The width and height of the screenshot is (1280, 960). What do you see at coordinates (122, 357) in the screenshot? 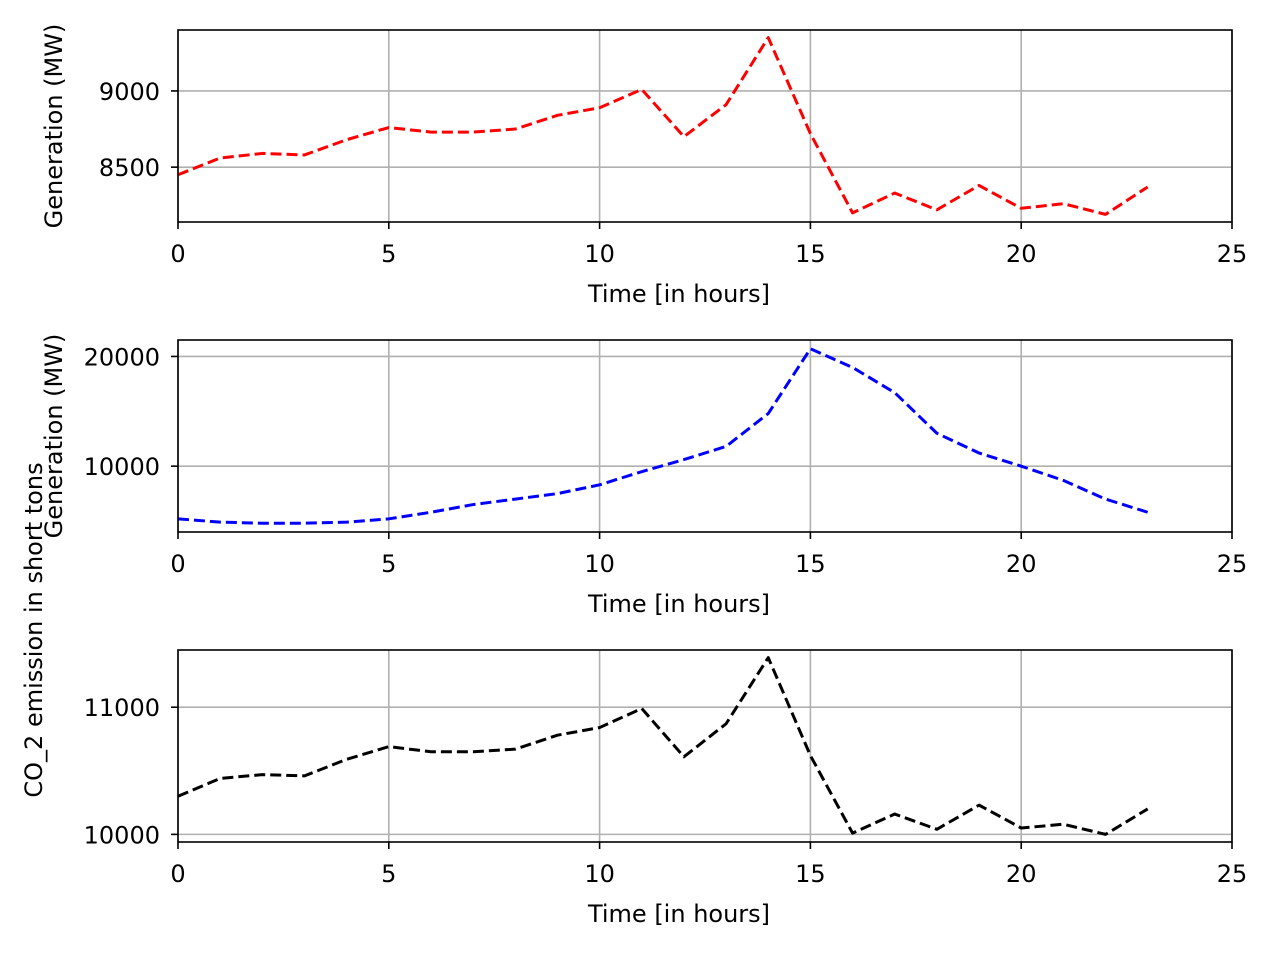
I see `y-tick-label: 20000` at bounding box center [122, 357].